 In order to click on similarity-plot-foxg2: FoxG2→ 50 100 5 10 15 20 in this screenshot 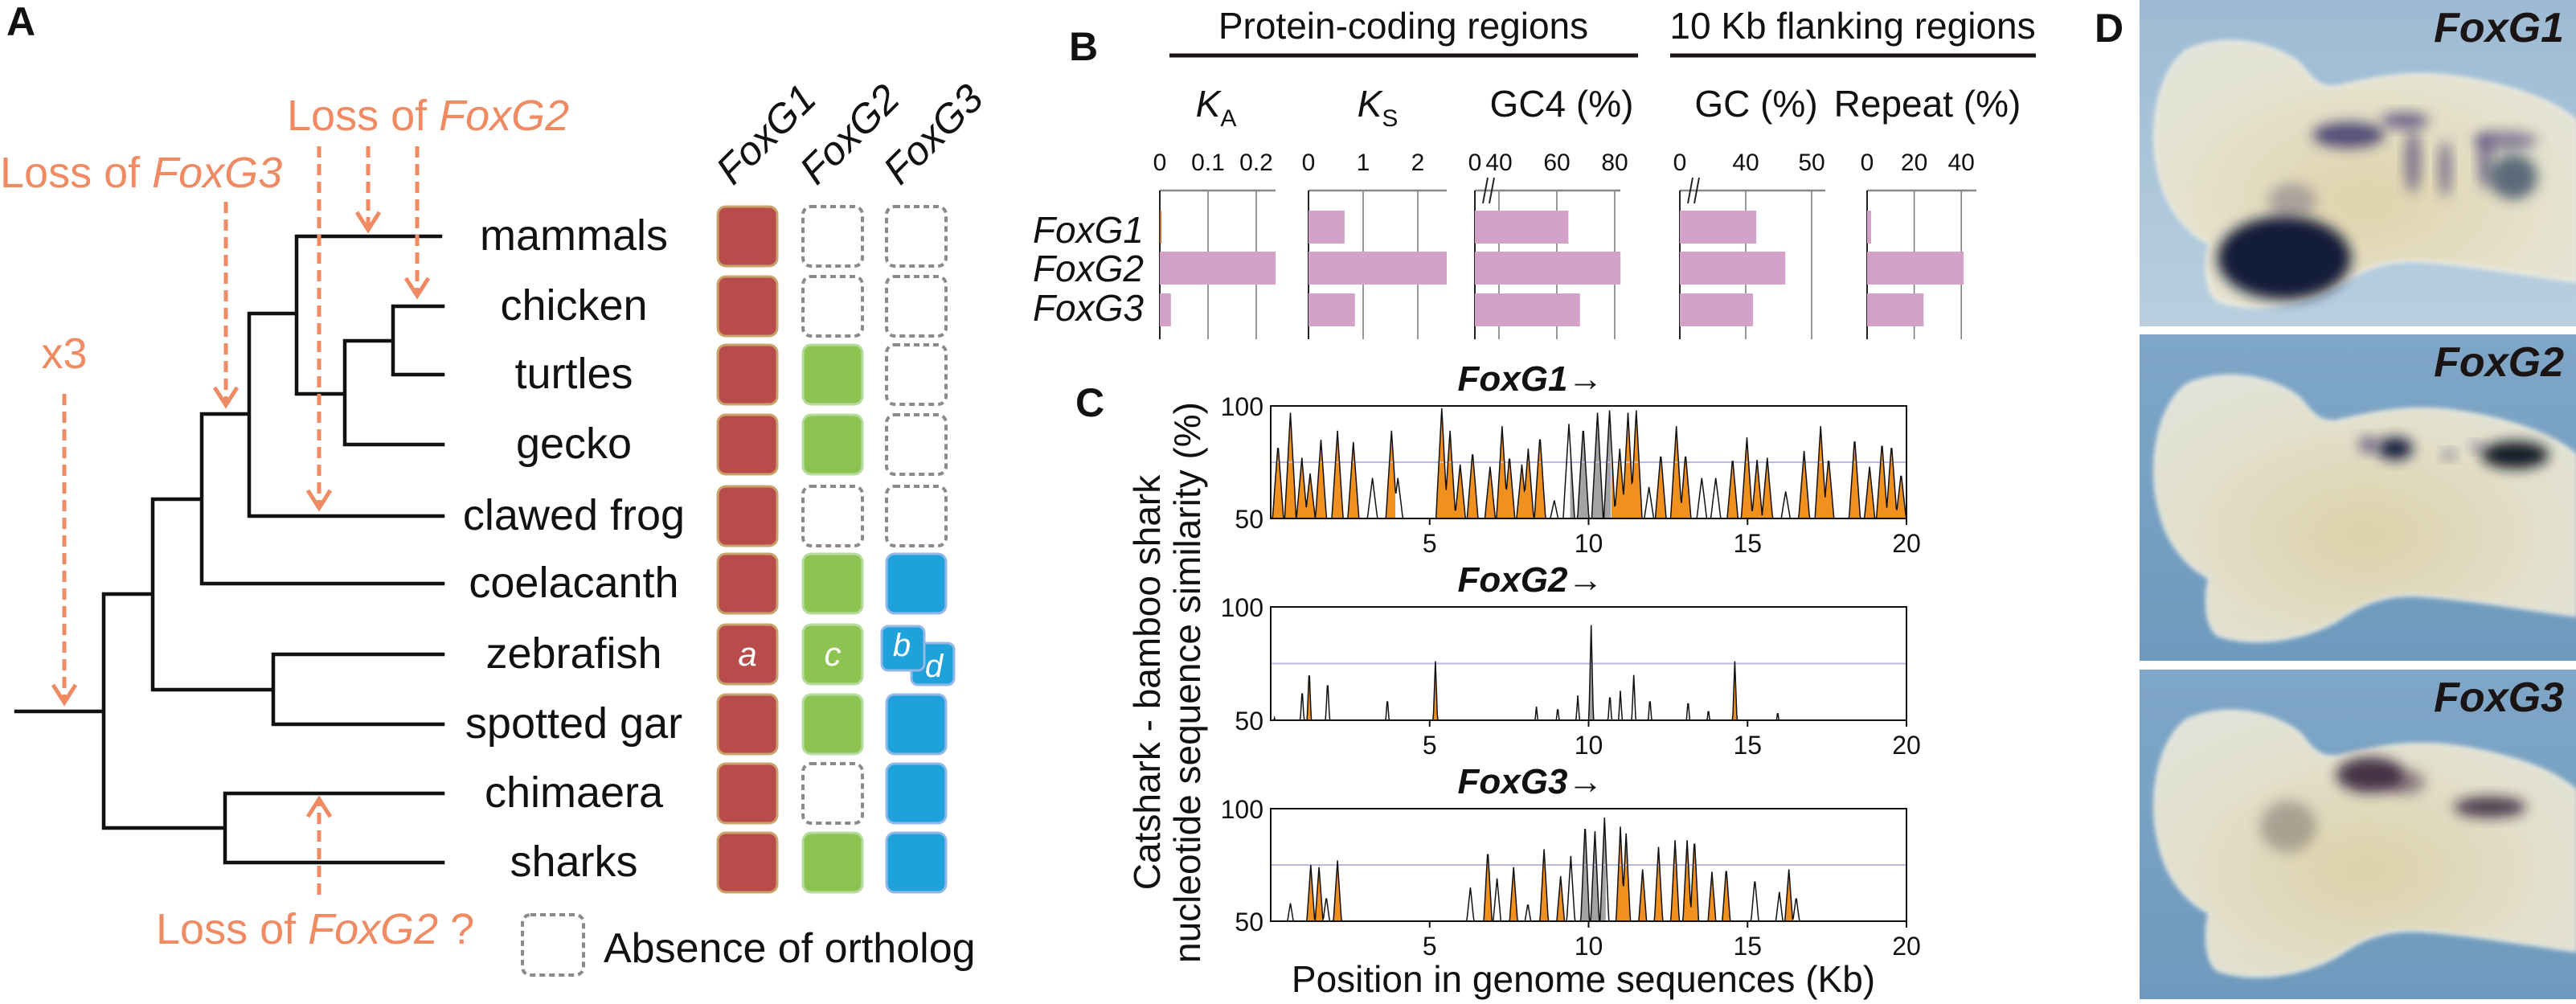, I will do `click(1571, 660)`.